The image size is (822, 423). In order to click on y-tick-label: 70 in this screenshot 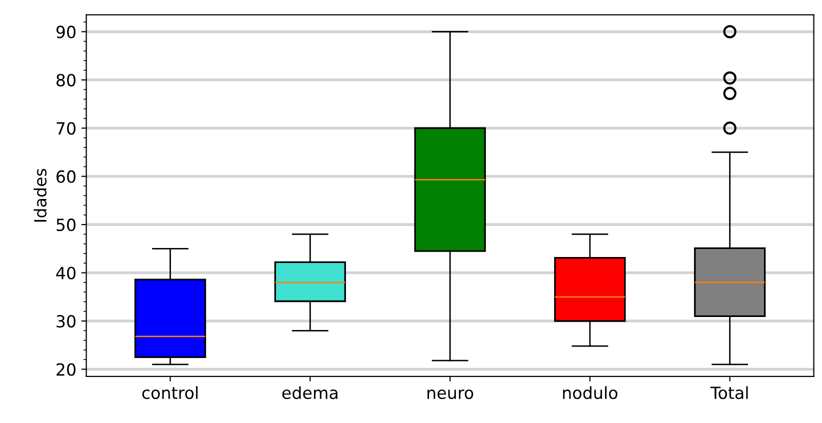, I will do `click(66, 128)`.